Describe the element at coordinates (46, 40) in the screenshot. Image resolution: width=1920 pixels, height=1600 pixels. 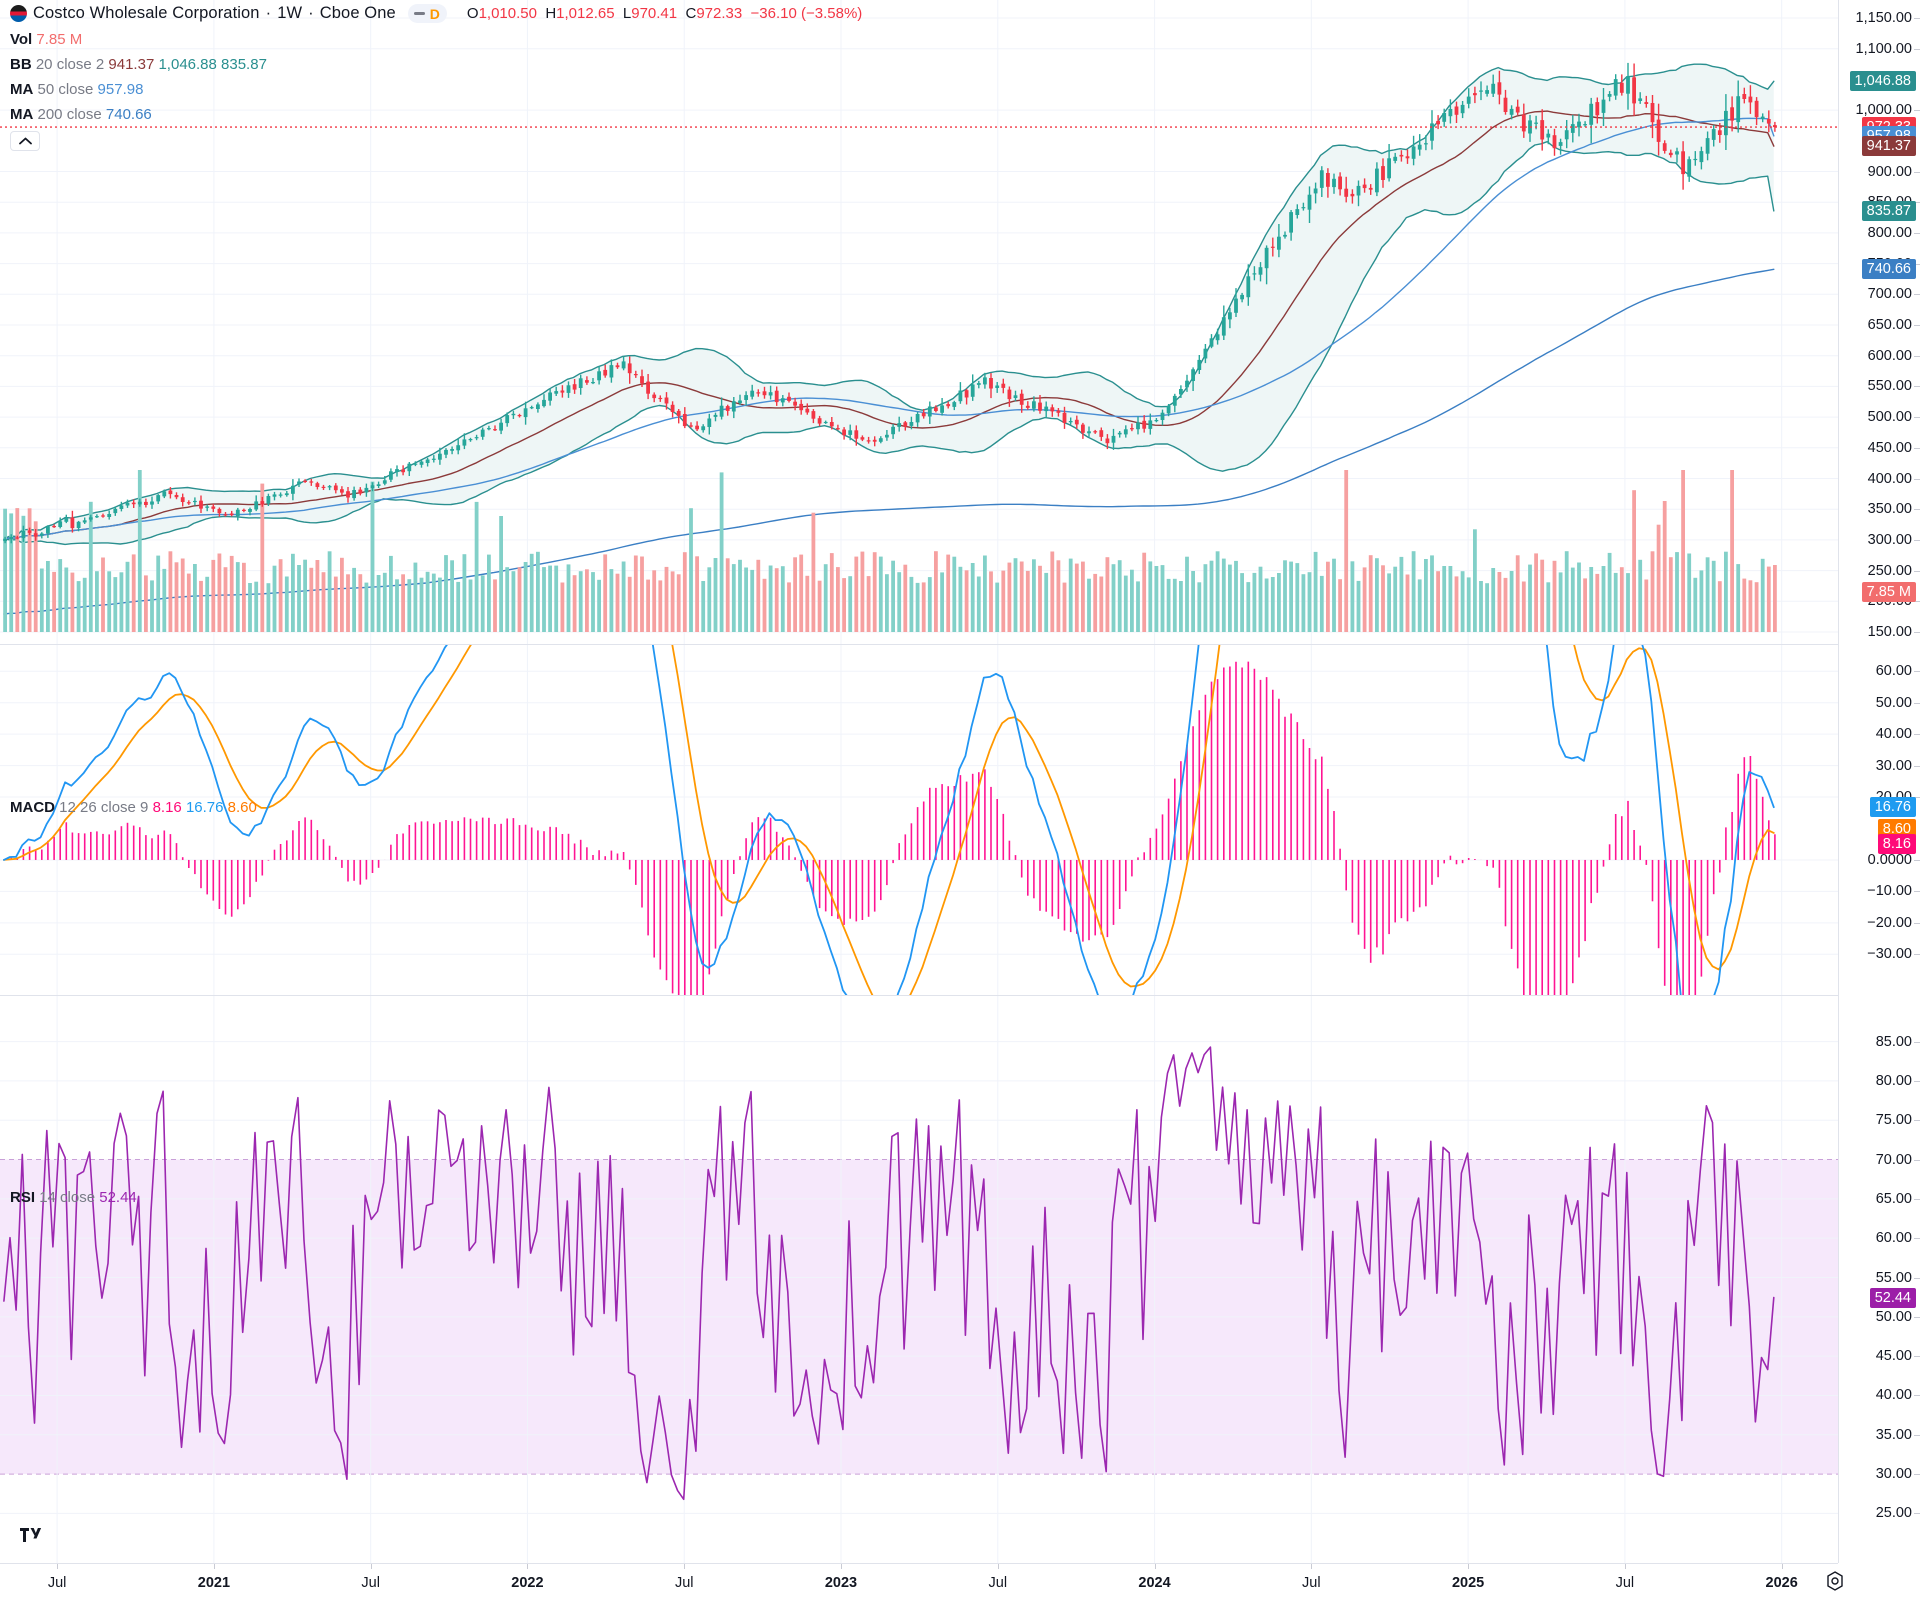
I see `volume-legend: Vol 7.85 M` at that location.